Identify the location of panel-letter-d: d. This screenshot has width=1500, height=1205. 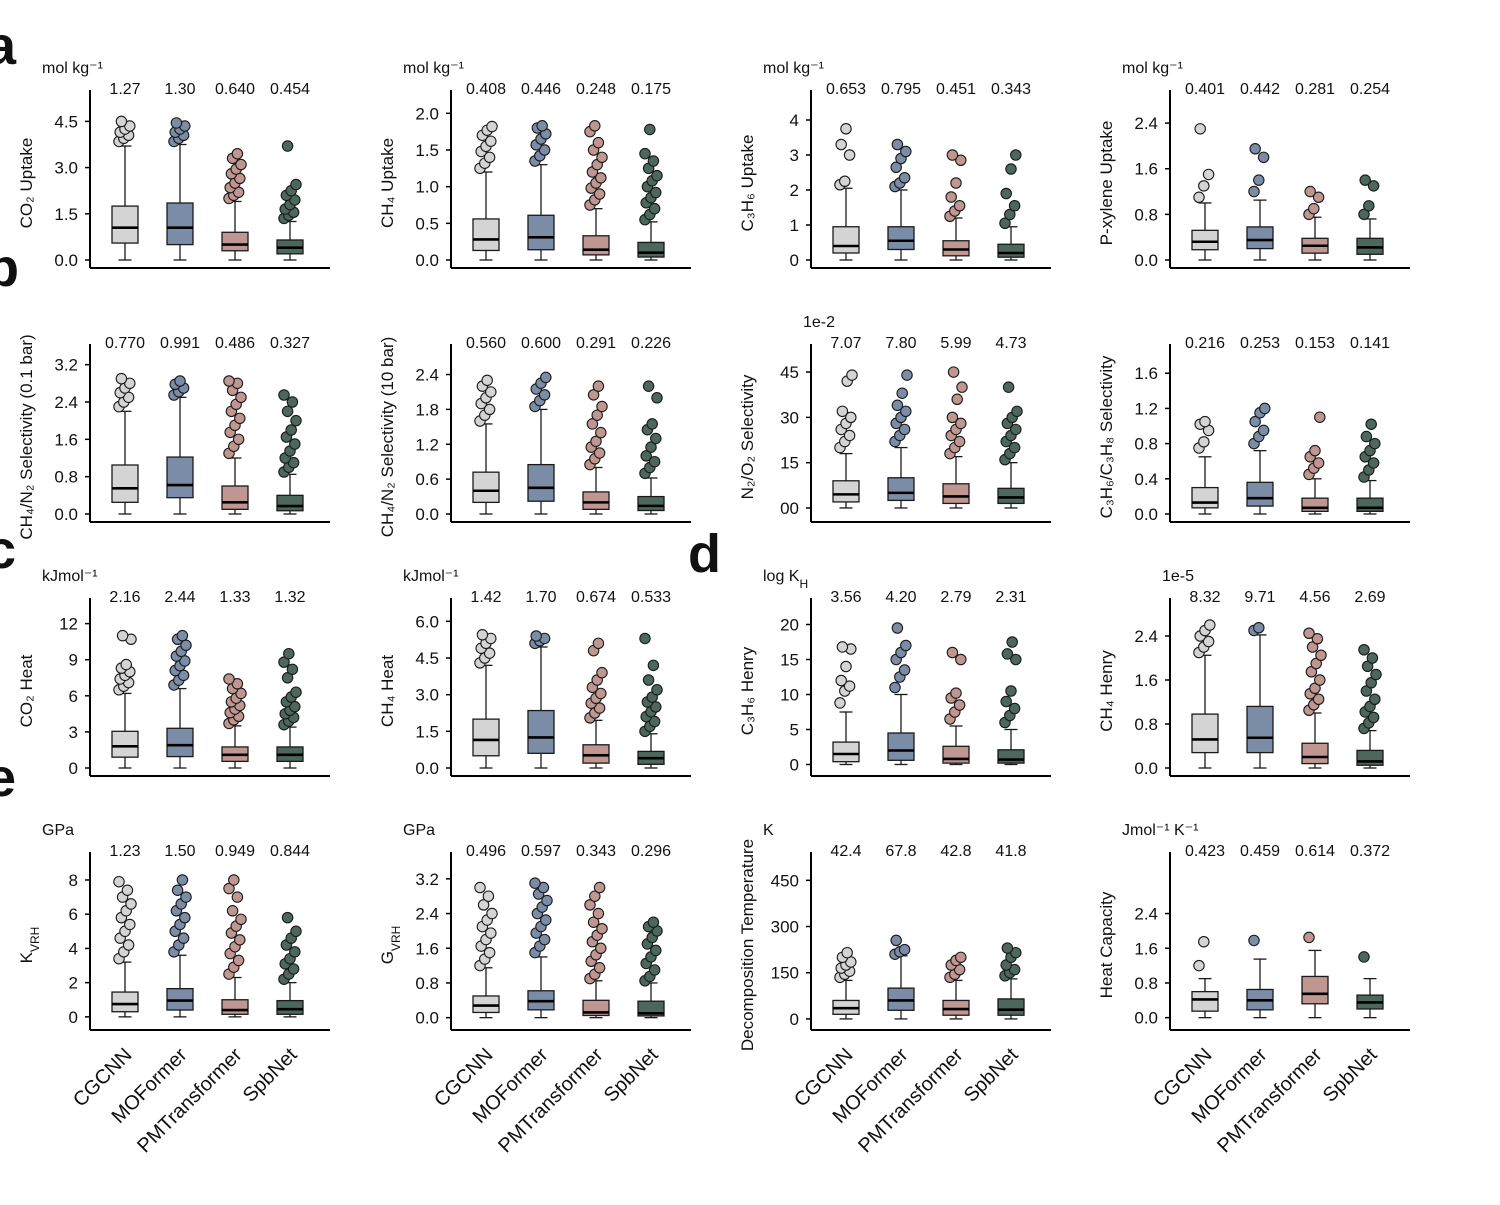
(704, 554).